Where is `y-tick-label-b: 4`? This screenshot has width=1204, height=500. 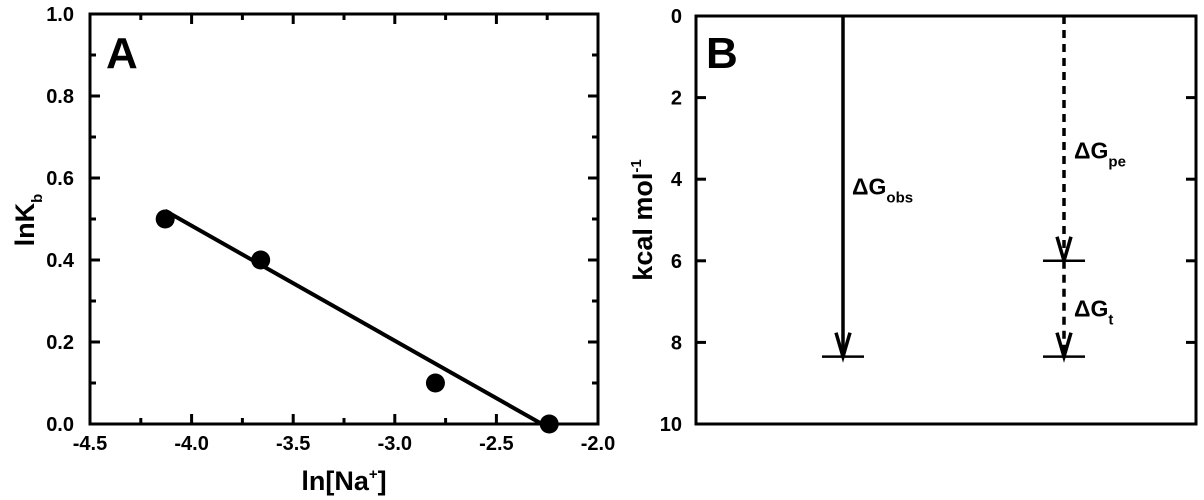 y-tick-label-b: 4 is located at coordinates (677, 180).